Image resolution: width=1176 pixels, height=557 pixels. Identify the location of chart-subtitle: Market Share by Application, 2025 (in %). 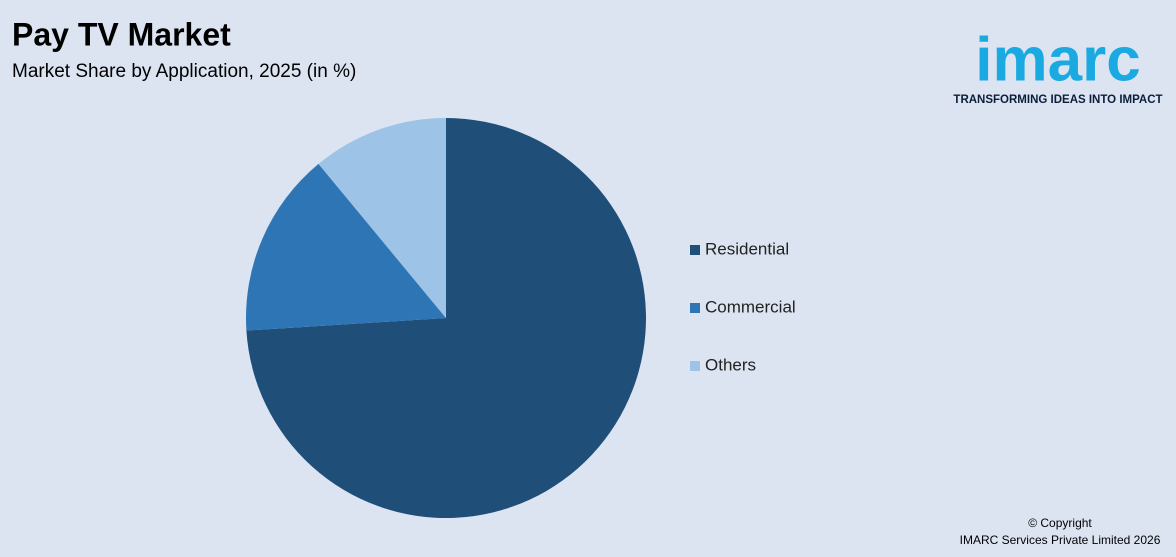
(184, 71).